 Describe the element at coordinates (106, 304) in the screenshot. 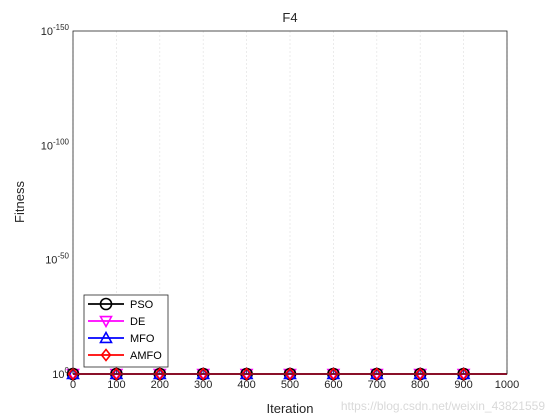

I see `legend-marker-pso` at that location.